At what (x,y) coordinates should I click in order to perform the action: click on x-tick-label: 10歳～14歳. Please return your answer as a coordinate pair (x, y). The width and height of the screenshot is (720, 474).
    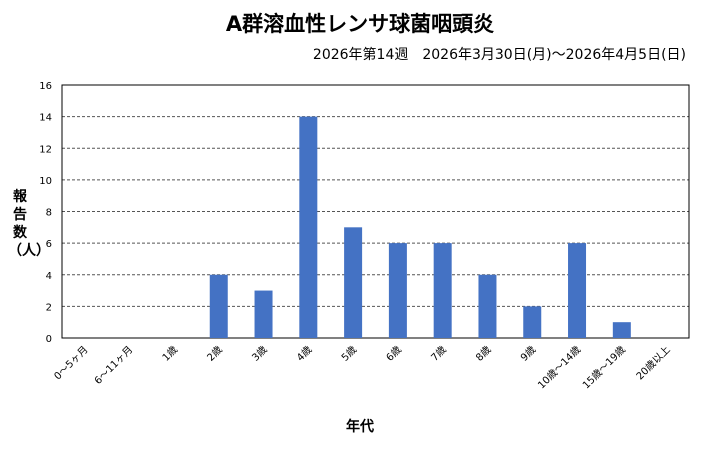
    Looking at the image, I should click on (559, 368).